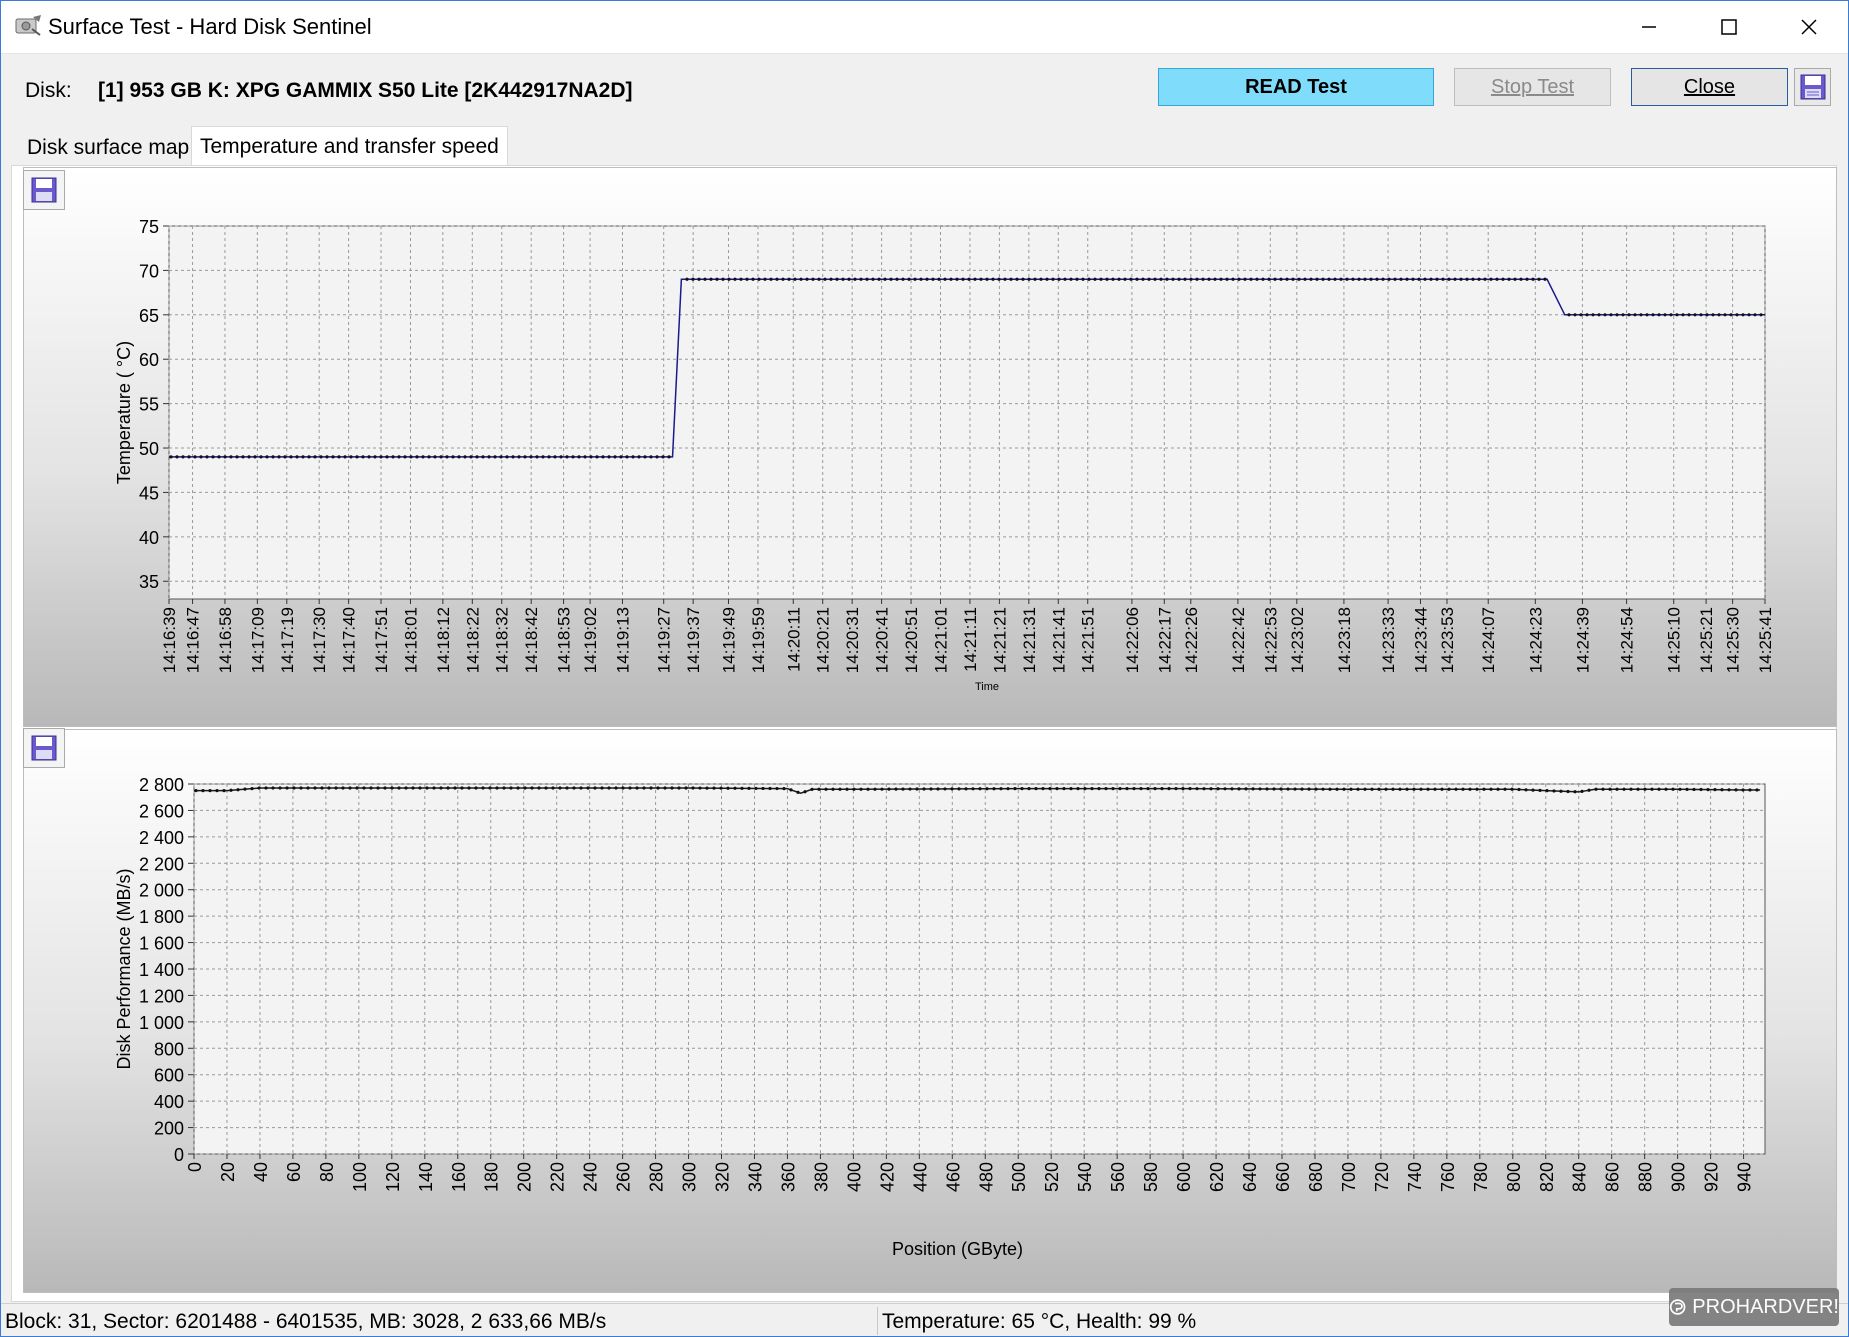 The height and width of the screenshot is (1337, 1849). I want to click on x-tick-label: 14:20:11, so click(793, 639).